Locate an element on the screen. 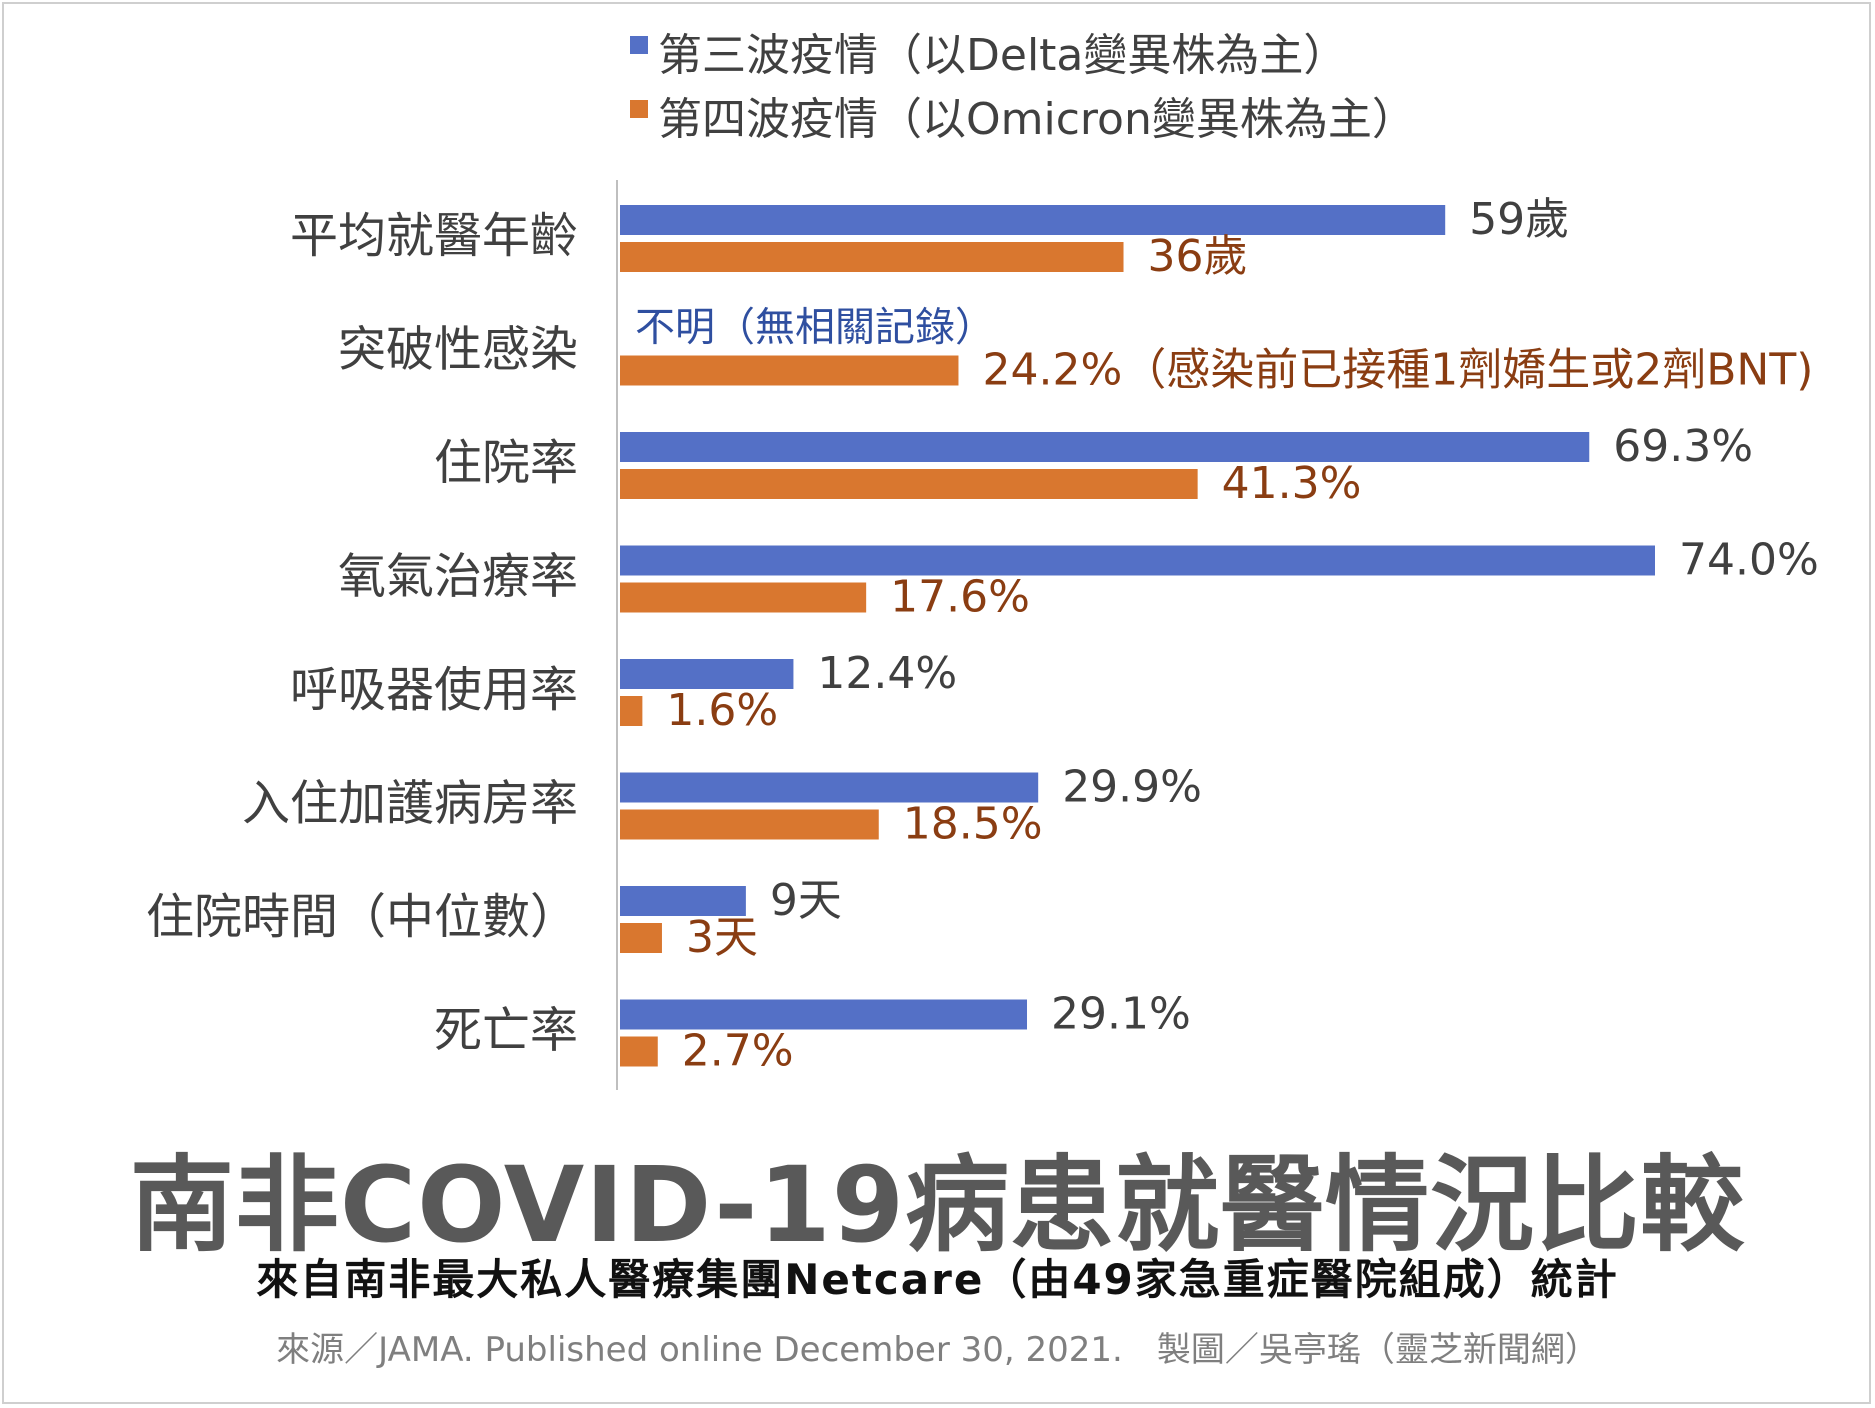 The width and height of the screenshot is (1875, 1408). chart-subtitle: 來自南非最大私人醫療集團Netcare（由49家急重症醫院組成）統計 is located at coordinates (937, 1279).